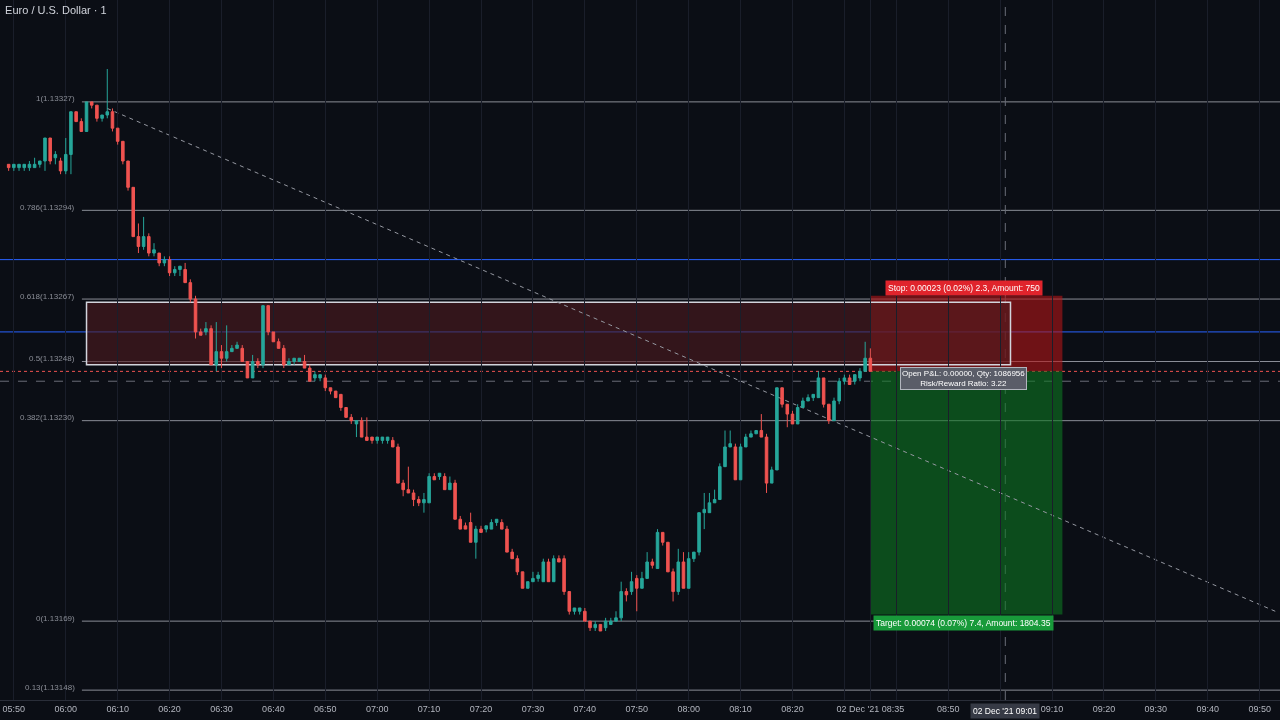 The height and width of the screenshot is (720, 1280). What do you see at coordinates (792, 708) in the screenshot?
I see `x-tick-label: 08:20` at bounding box center [792, 708].